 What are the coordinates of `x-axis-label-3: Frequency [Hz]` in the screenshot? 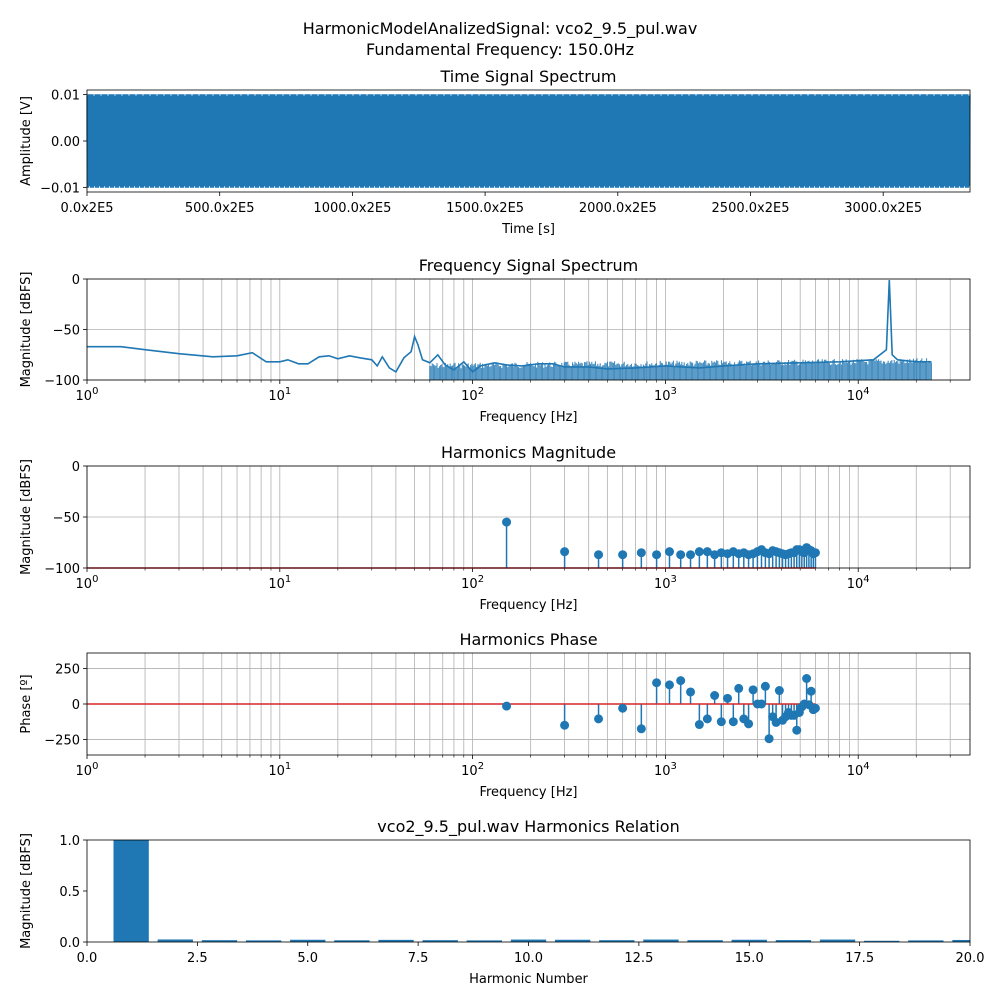 It's located at (528, 792).